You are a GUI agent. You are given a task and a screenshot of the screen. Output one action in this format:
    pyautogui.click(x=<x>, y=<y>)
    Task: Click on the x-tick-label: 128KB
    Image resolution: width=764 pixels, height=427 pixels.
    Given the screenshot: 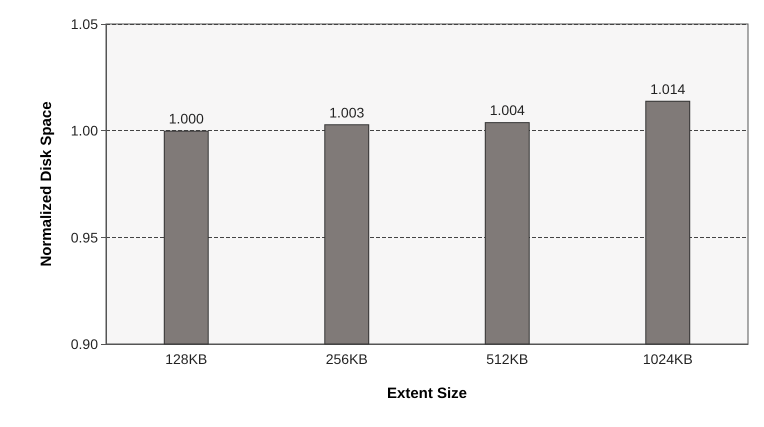 What is the action you would take?
    pyautogui.click(x=186, y=359)
    